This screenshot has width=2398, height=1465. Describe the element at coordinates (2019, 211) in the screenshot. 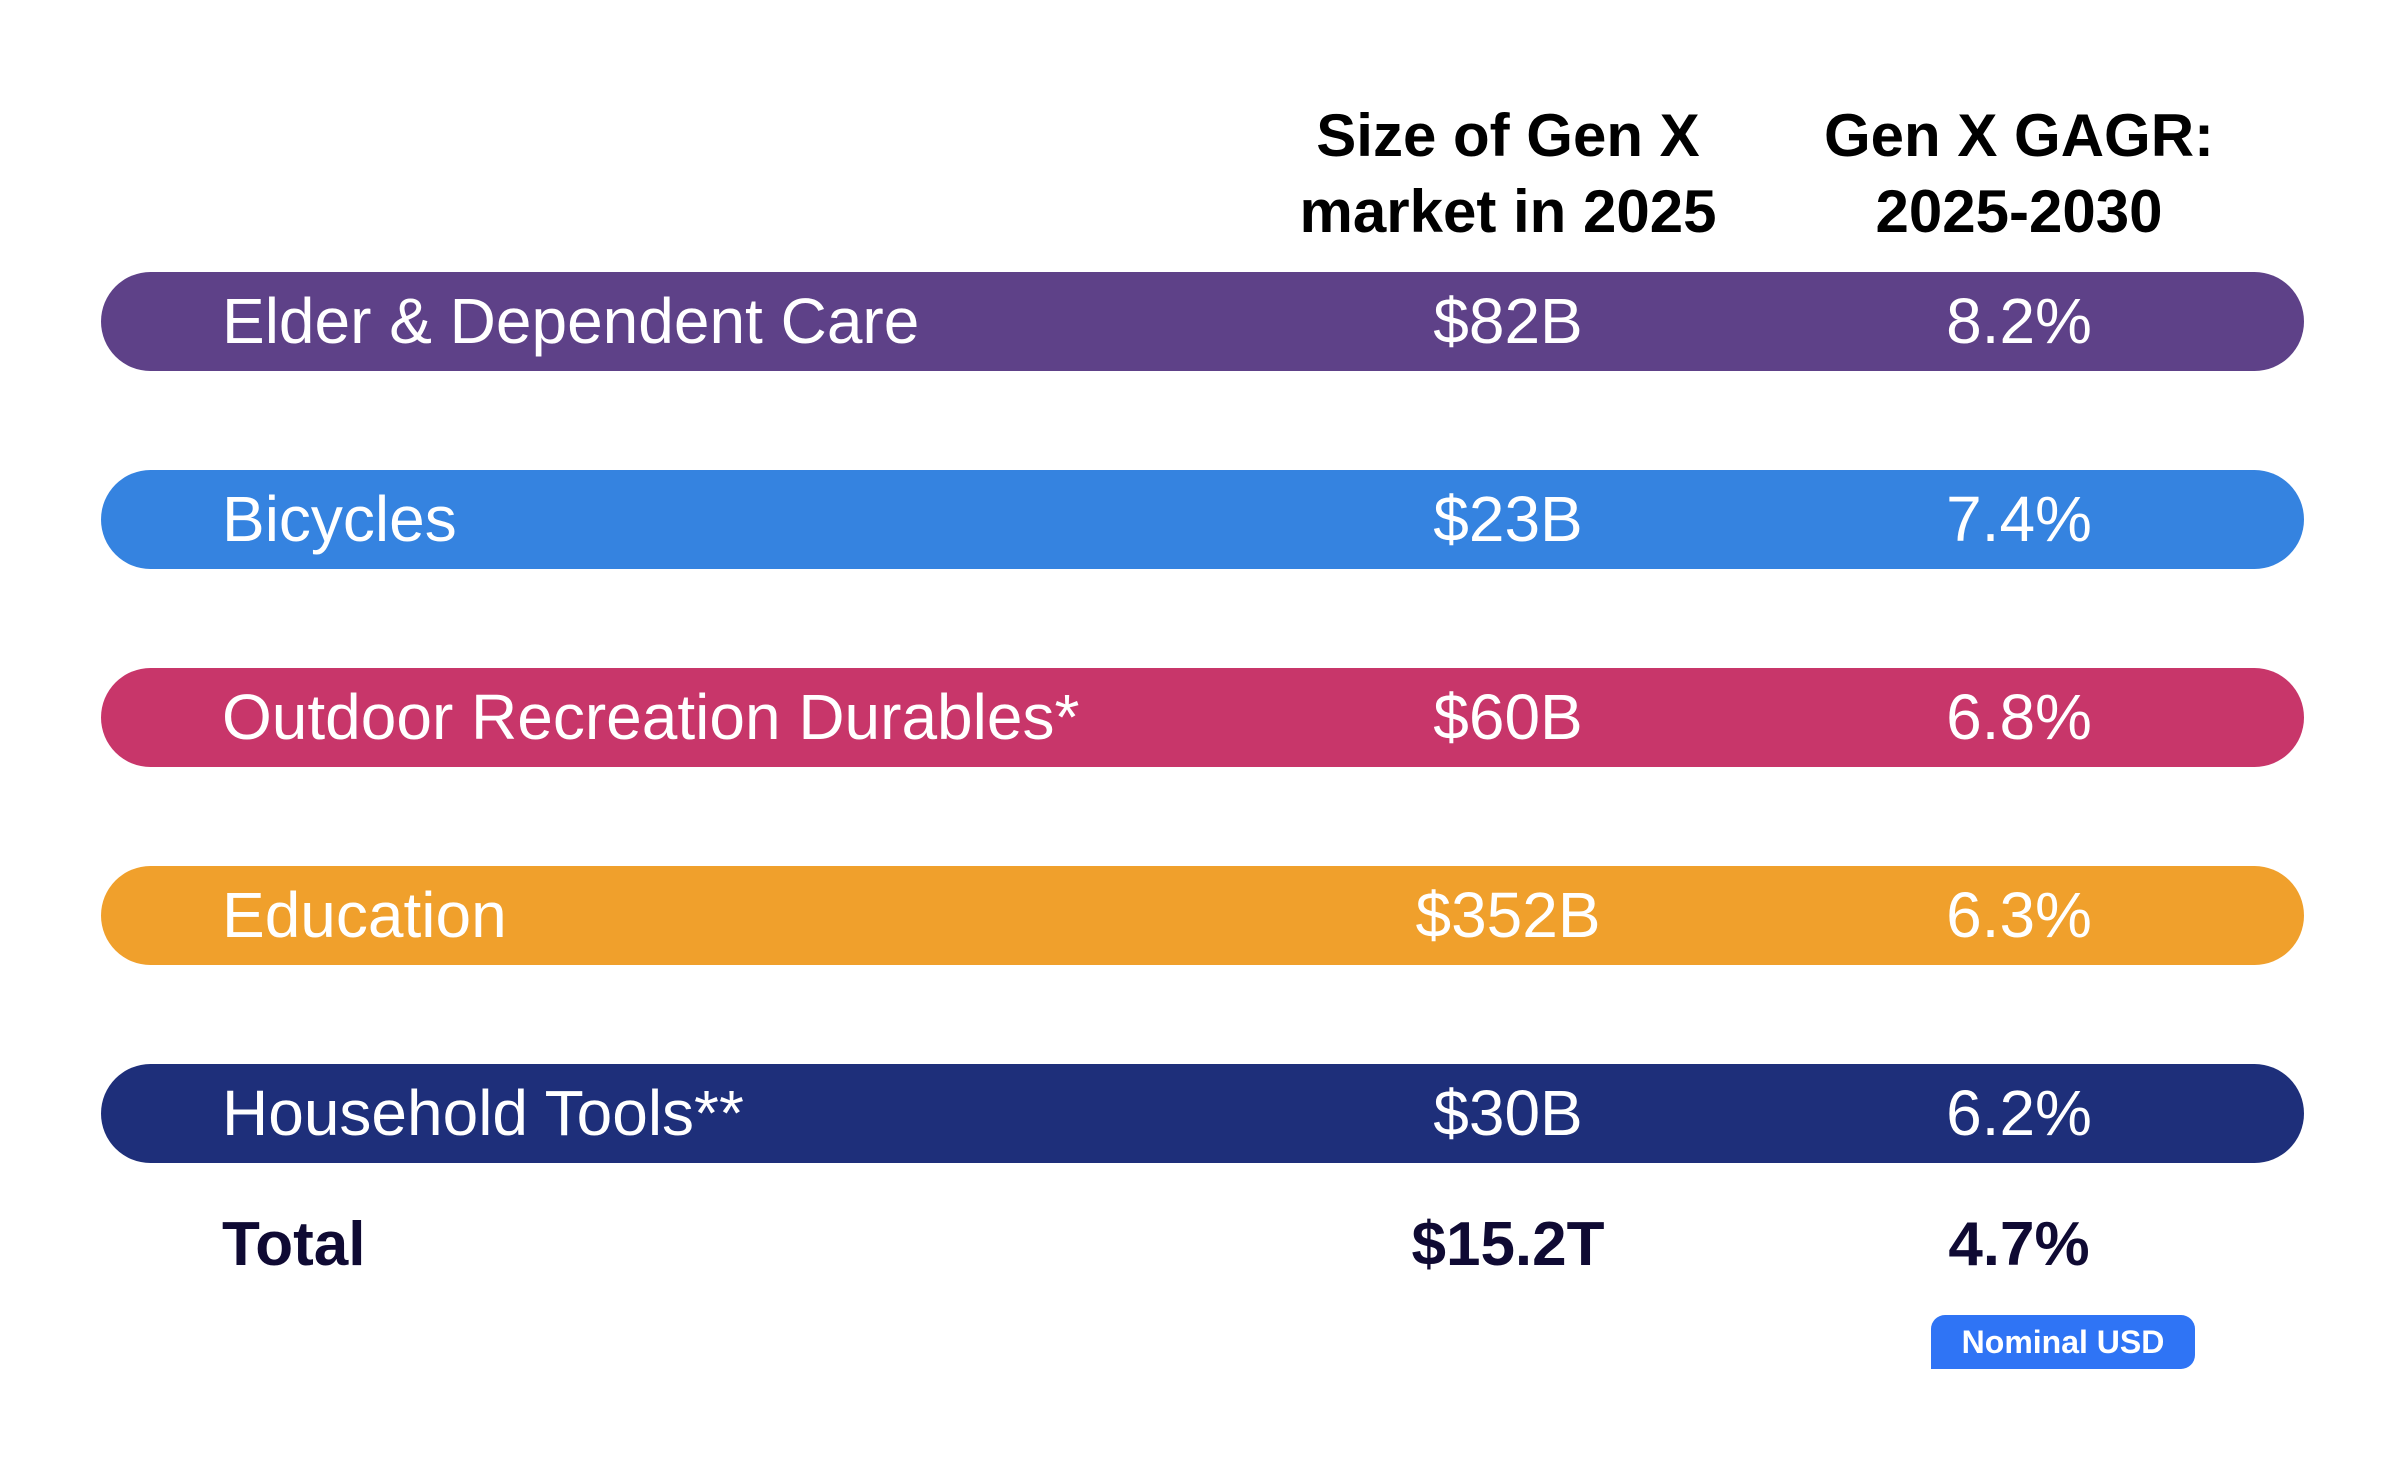

I see `header-line: 2025-2030` at that location.